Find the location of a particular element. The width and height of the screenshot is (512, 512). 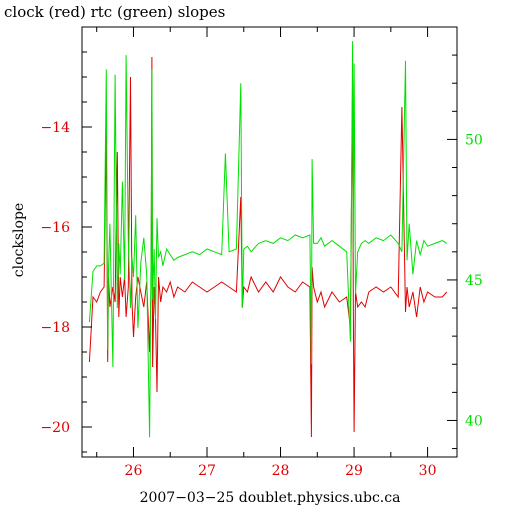

x-tick-label: 29 is located at coordinates (354, 471).